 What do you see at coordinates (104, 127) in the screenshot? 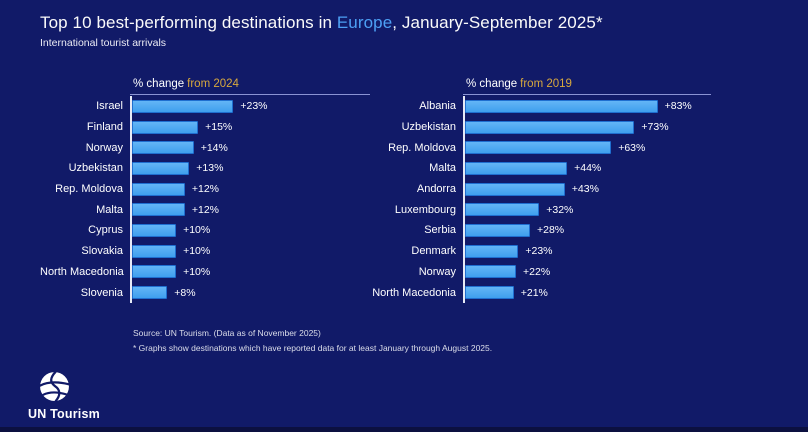
I see `category-label: Finland` at bounding box center [104, 127].